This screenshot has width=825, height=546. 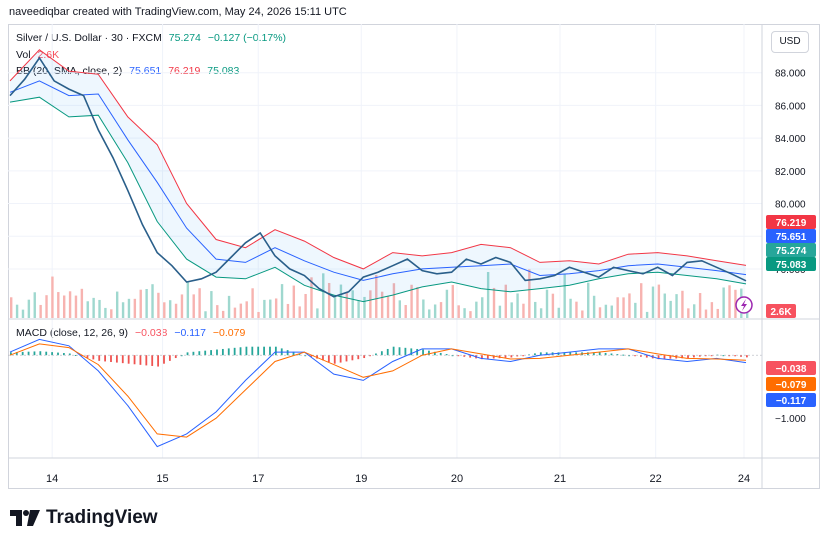 What do you see at coordinates (25, 518) in the screenshot?
I see `tv-logo-icon` at bounding box center [25, 518].